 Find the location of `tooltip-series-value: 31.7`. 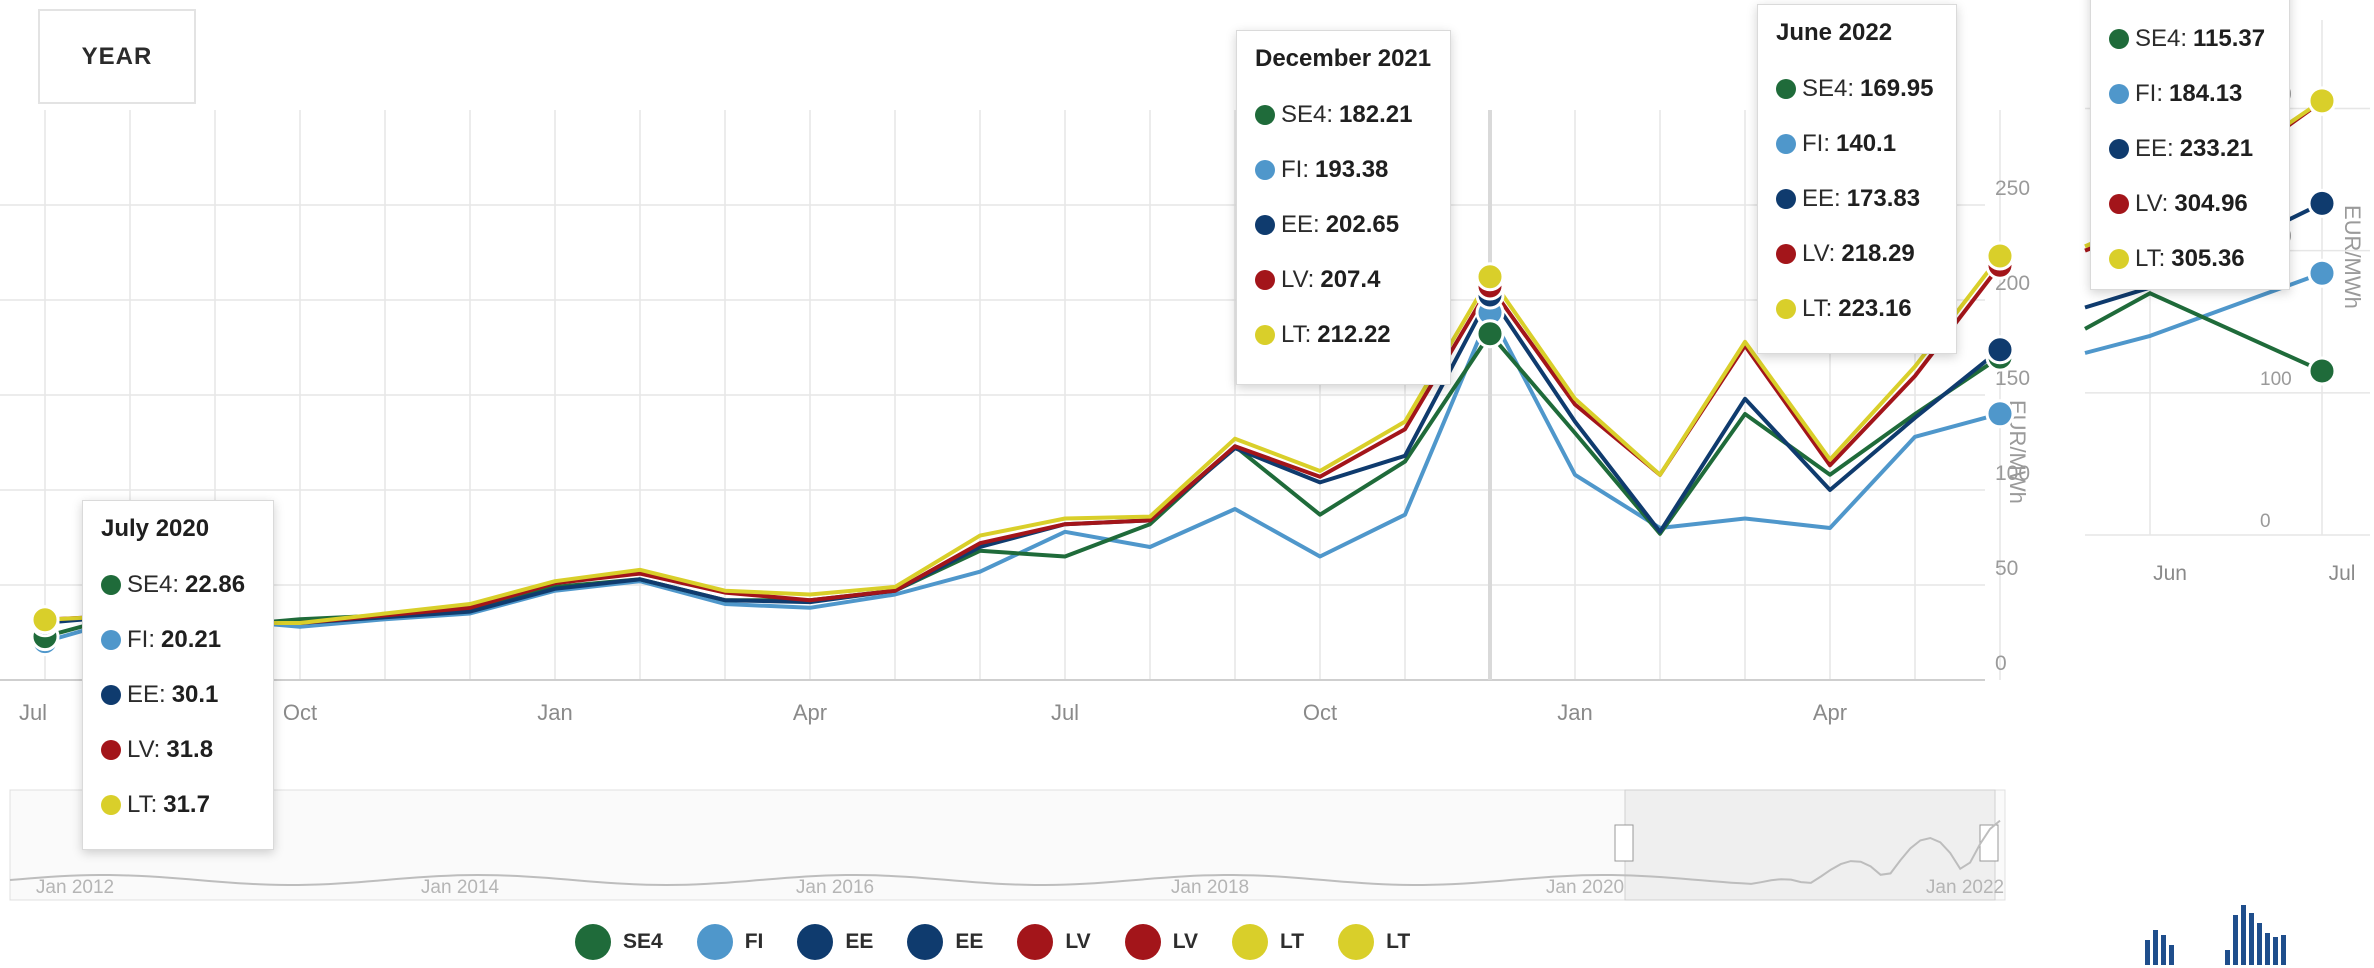

tooltip-series-value: 31.7 is located at coordinates (186, 804).